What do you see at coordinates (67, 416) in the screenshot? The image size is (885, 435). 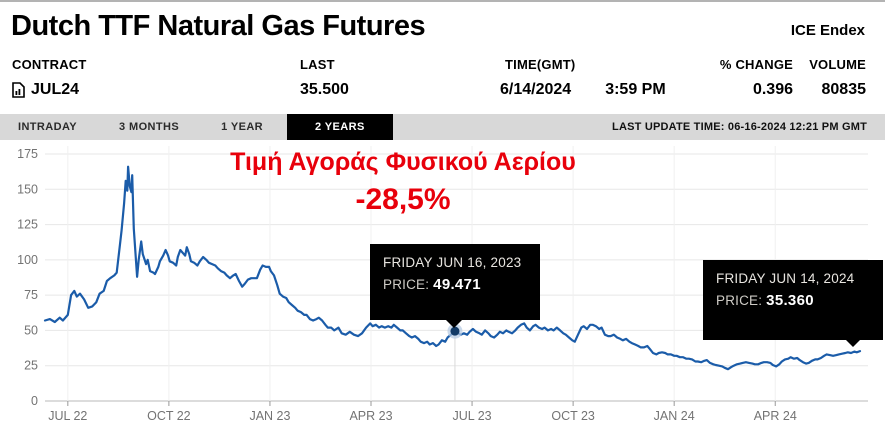 I see `x-tick-label: JUL 22` at bounding box center [67, 416].